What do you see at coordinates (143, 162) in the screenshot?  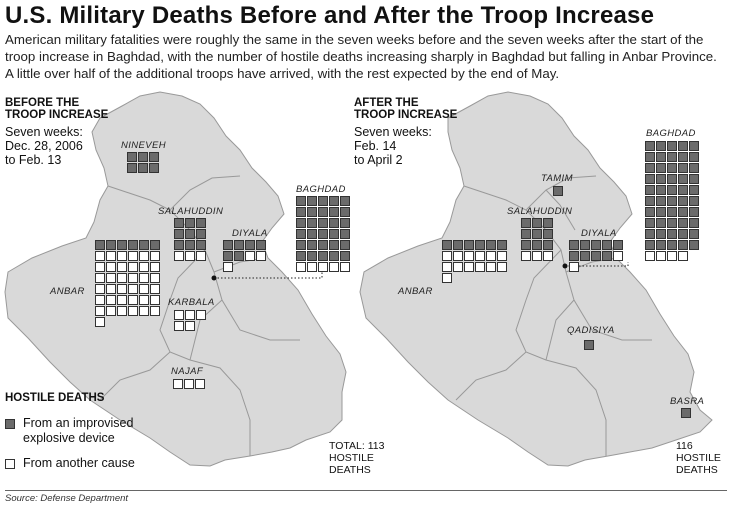 I see `grid-before-nineveh` at bounding box center [143, 162].